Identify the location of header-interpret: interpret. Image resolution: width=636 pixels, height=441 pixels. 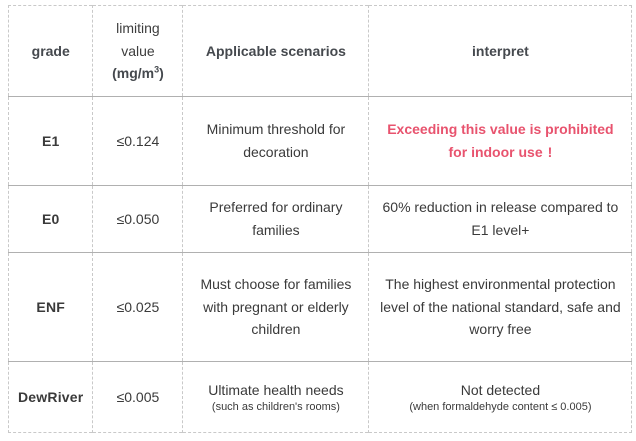
(500, 51).